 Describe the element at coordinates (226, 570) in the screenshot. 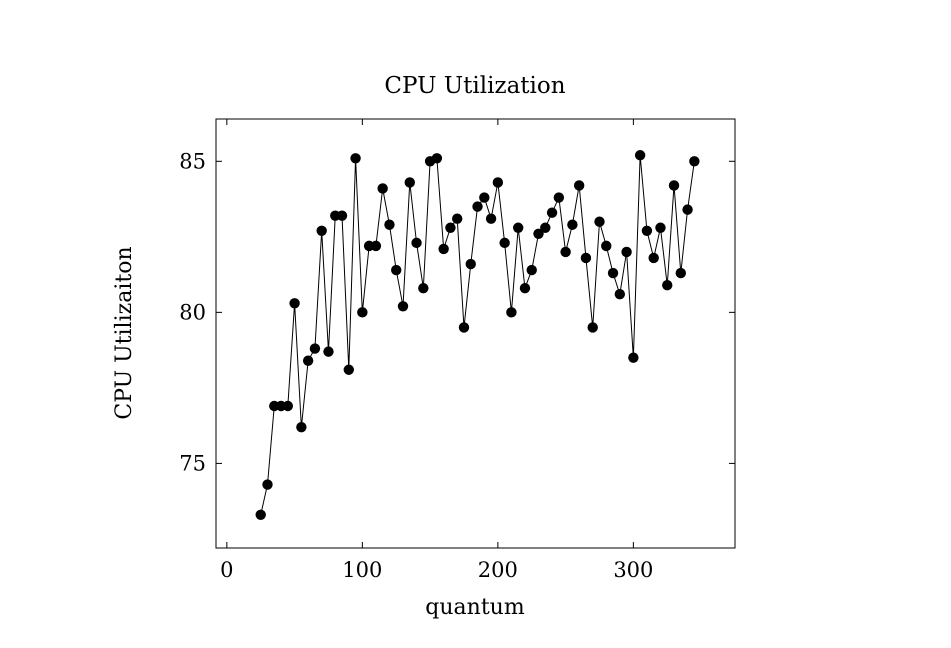

I see `x-tick-label: 0` at that location.